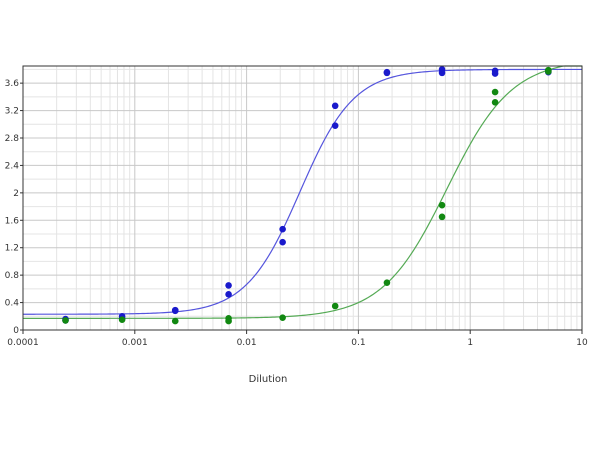  I want to click on y-tick-label: 2, so click(16, 194).